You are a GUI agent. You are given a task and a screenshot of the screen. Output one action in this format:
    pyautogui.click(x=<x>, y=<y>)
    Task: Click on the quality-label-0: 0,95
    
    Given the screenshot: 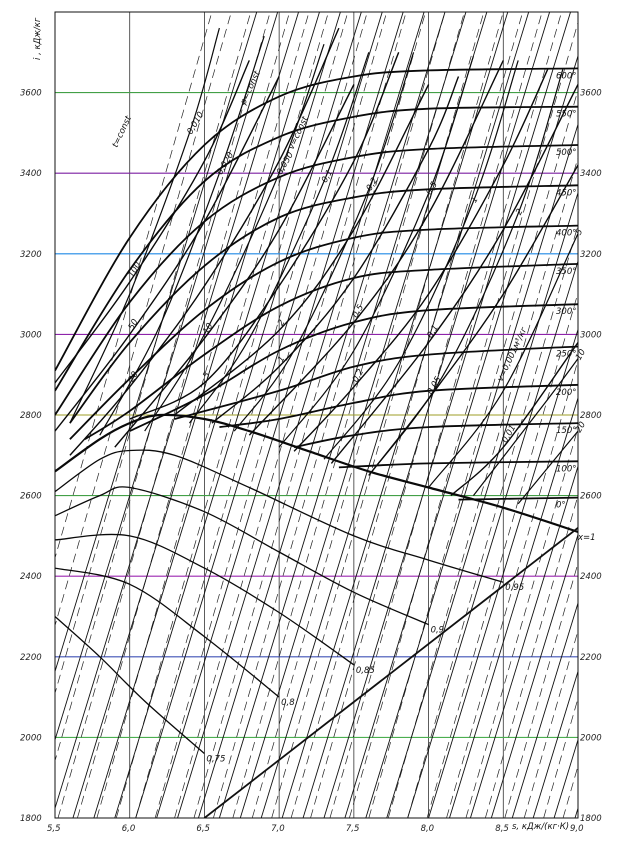 What is the action you would take?
    pyautogui.click(x=514, y=588)
    